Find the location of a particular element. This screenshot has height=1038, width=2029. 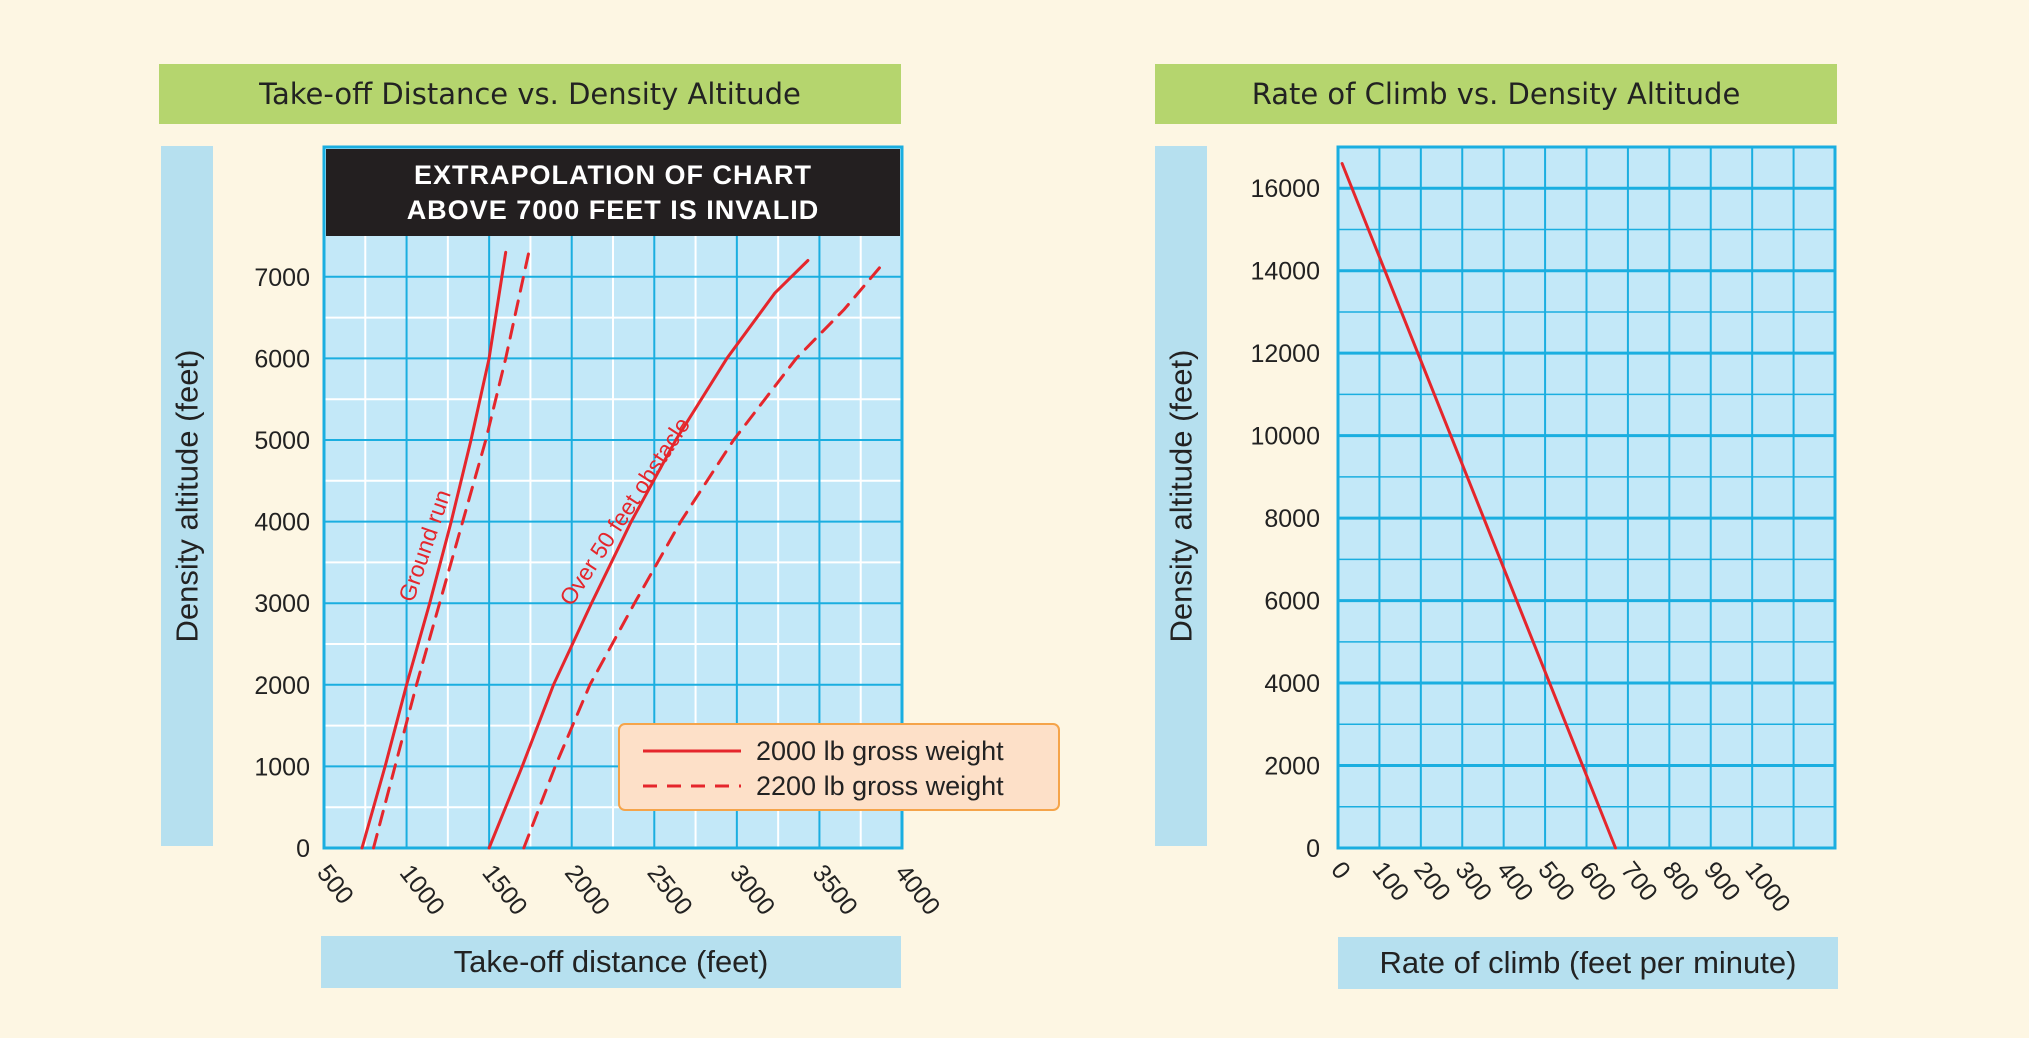

takeoff-warning-text: ABOVE 7000 FEET IS INVALID is located at coordinates (613, 210).